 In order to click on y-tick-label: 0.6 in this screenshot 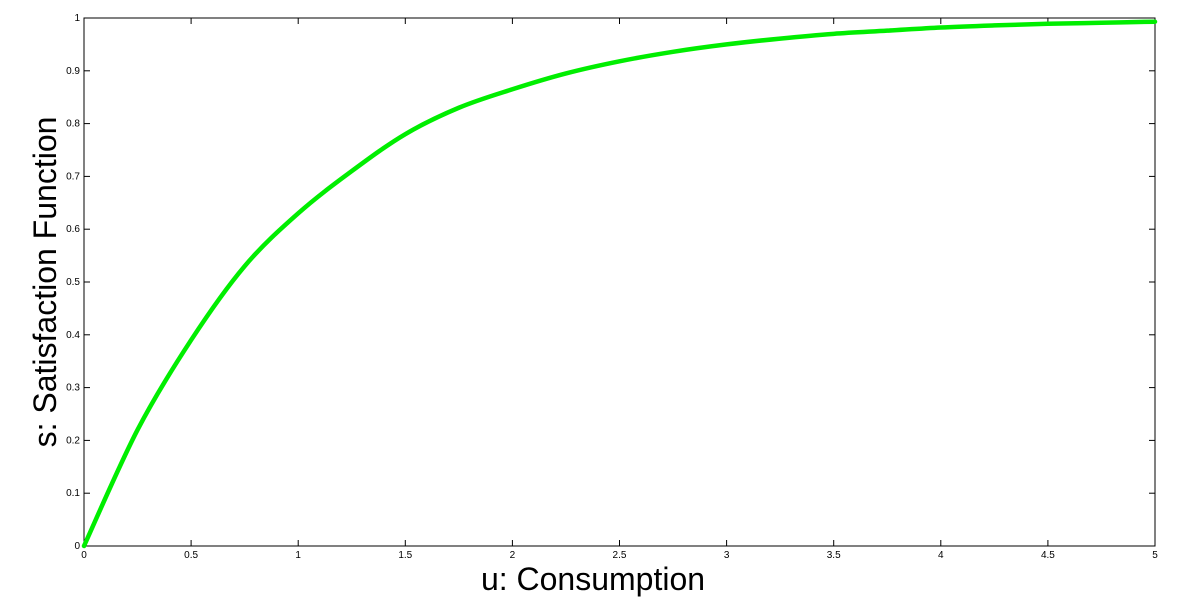, I will do `click(73, 229)`.